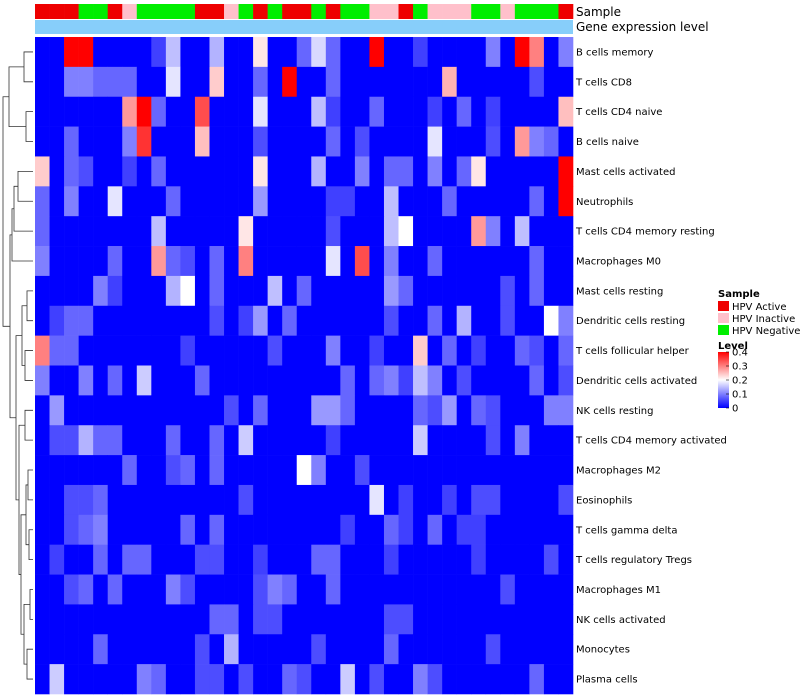 The width and height of the screenshot is (800, 700). What do you see at coordinates (636, 381) in the screenshot?
I see `row-label: Dendritic cells activated` at bounding box center [636, 381].